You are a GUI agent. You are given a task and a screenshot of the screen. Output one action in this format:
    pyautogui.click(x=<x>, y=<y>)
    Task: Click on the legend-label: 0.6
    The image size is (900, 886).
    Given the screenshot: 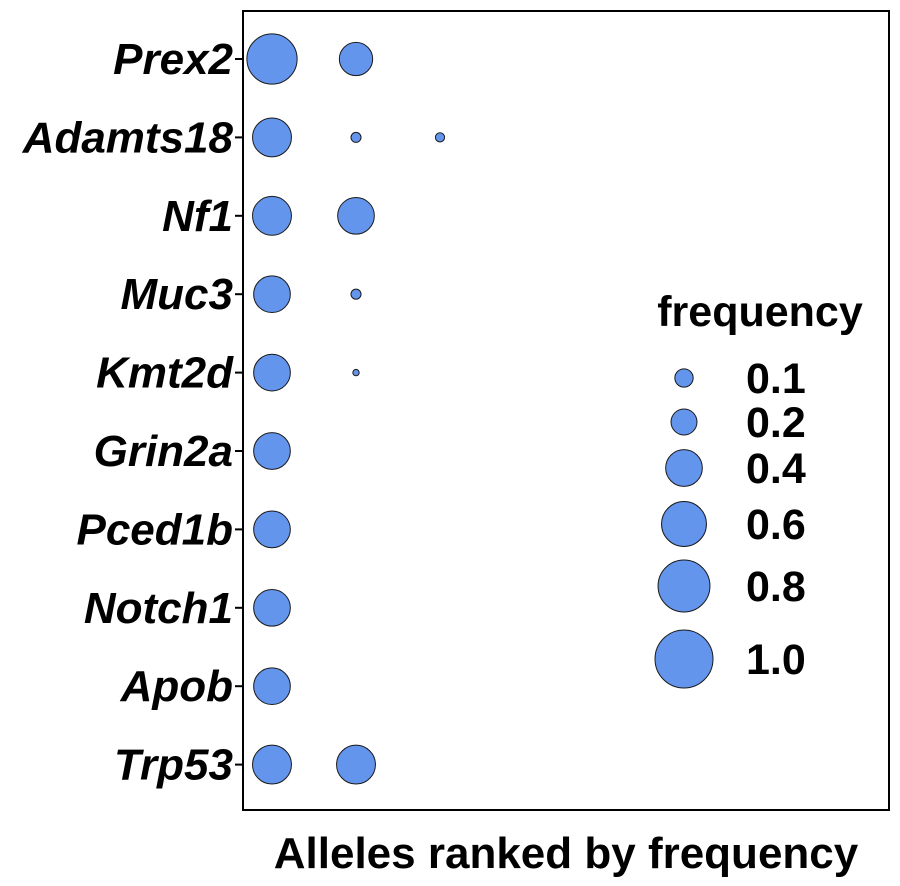 What is the action you would take?
    pyautogui.click(x=776, y=525)
    